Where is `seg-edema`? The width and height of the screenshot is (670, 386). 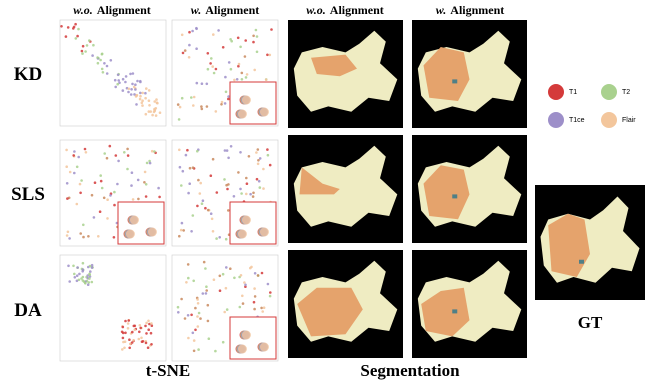 seg-edema is located at coordinates (345, 186).